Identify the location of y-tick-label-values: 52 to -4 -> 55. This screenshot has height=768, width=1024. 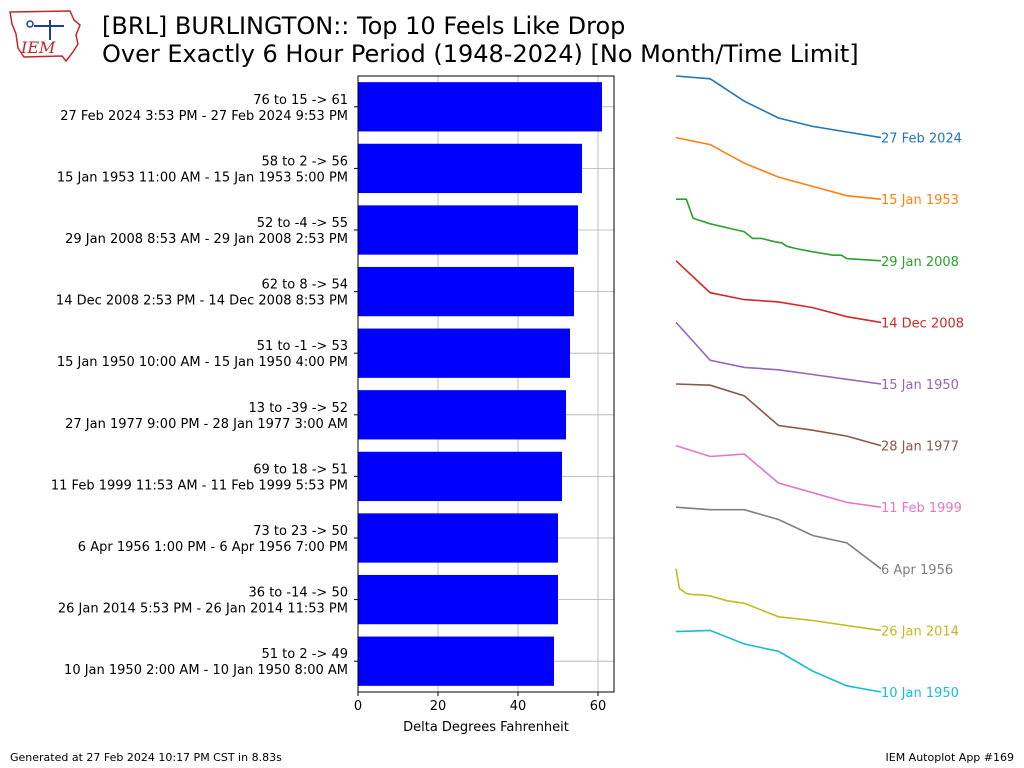
(302, 223).